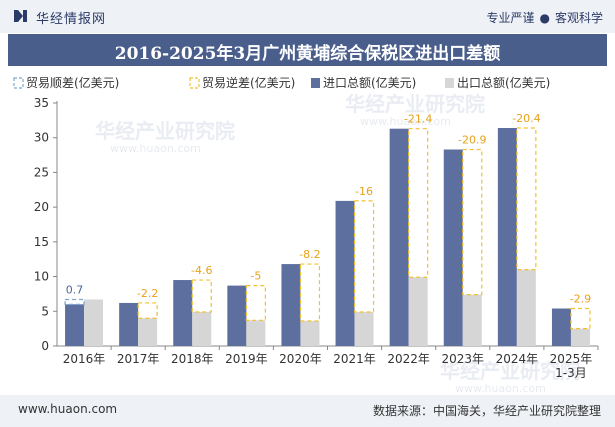 This screenshot has width=615, height=427. I want to click on y-tick-label: 10, so click(41, 277).